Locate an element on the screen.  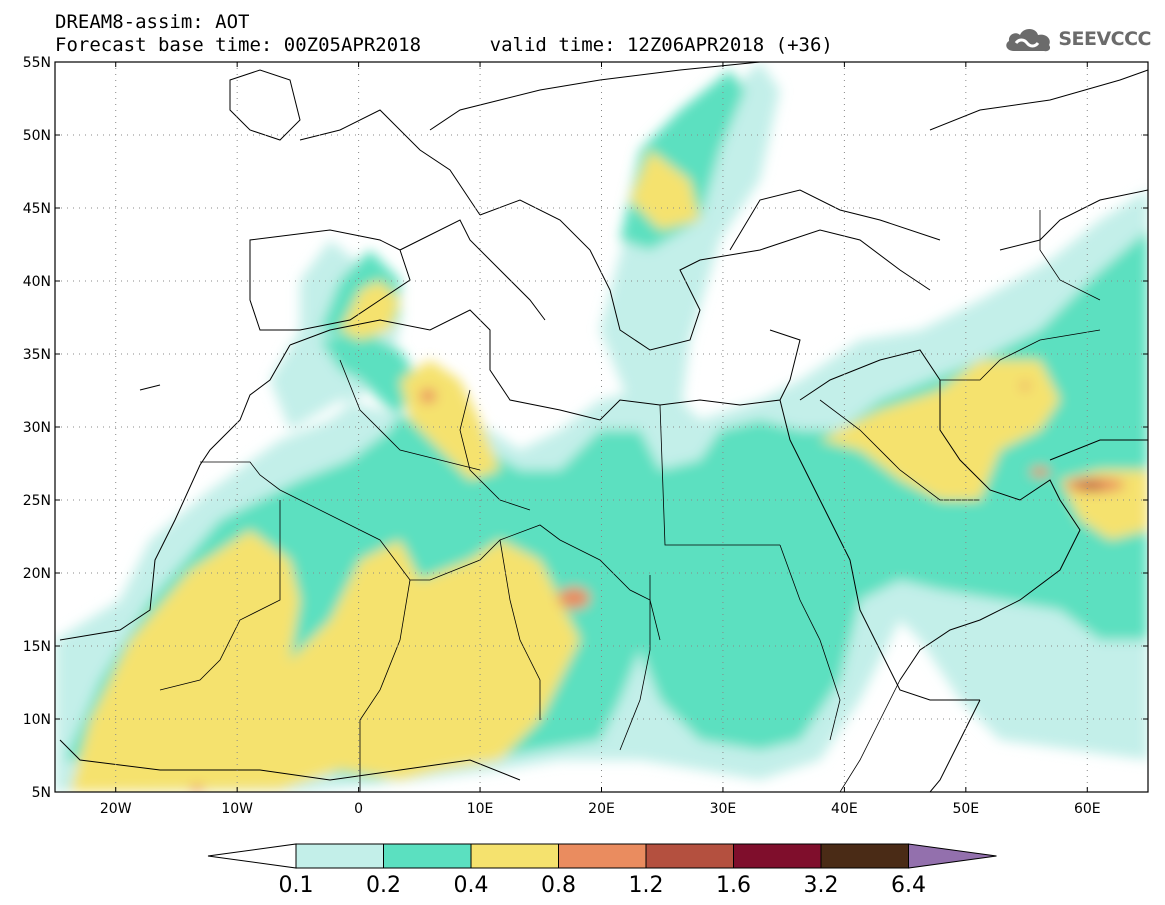
lat-tick-label: 55N is located at coordinates (37, 63).